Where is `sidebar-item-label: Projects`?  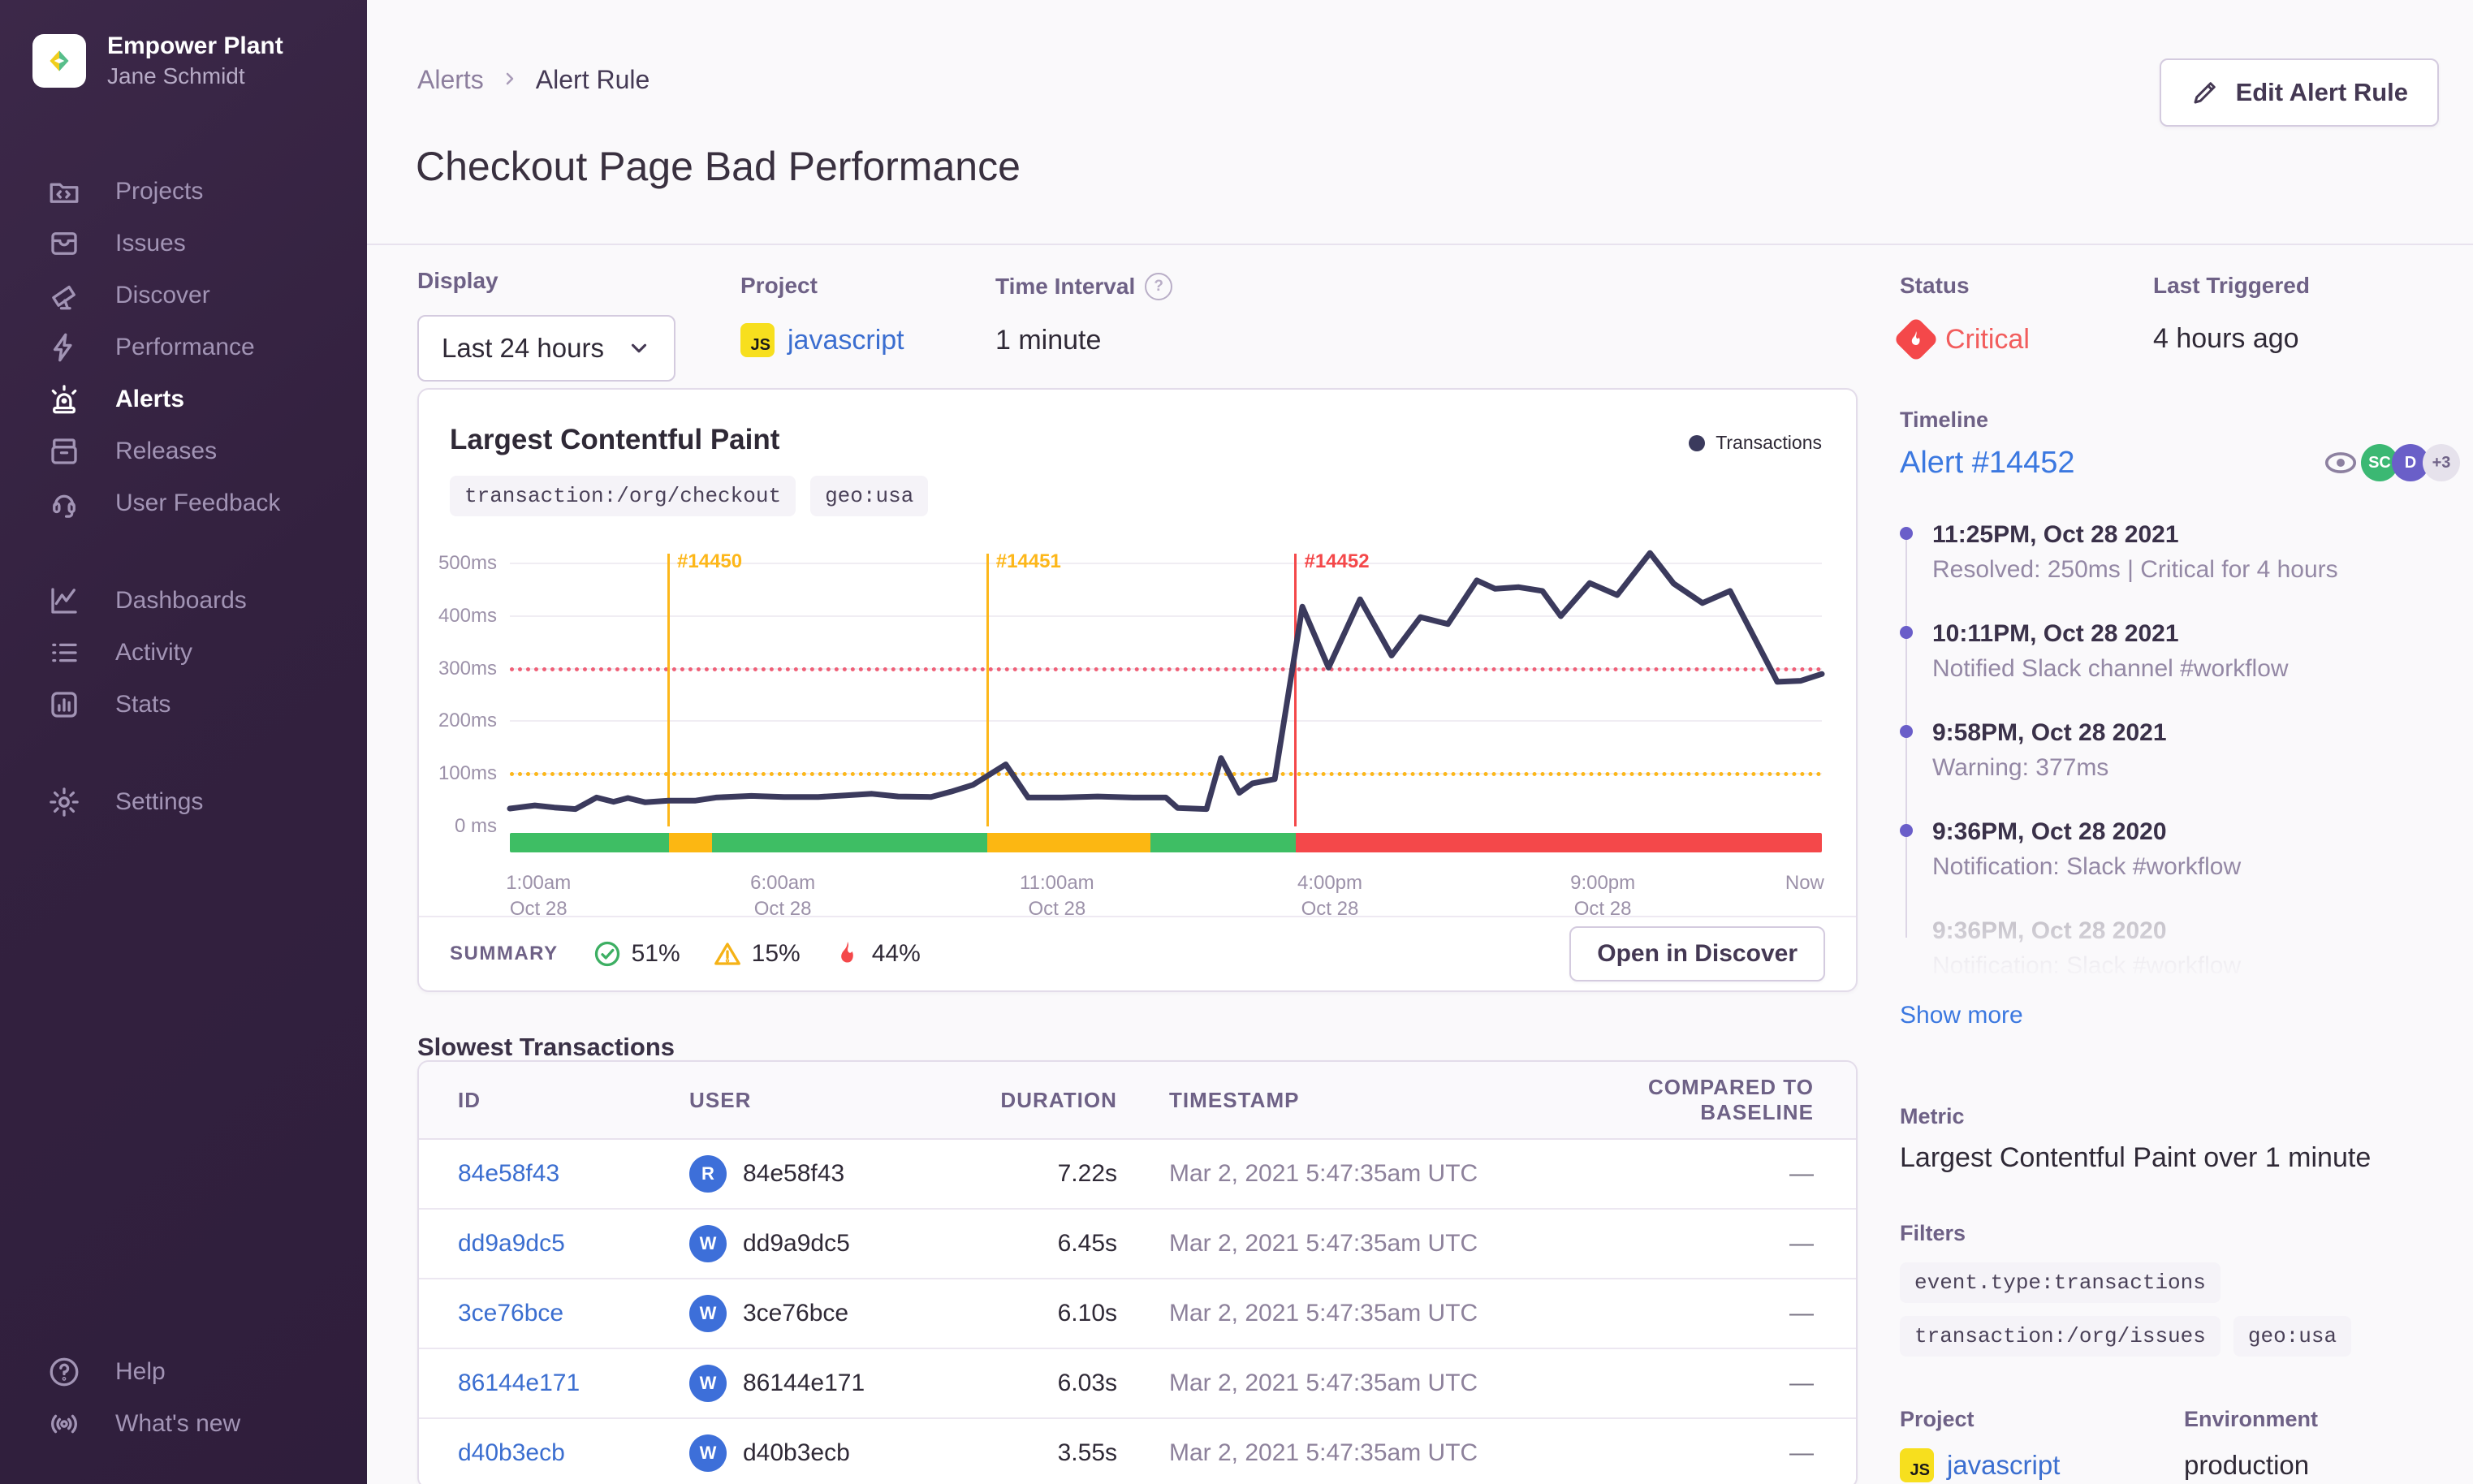 sidebar-item-label: Projects is located at coordinates (159, 191).